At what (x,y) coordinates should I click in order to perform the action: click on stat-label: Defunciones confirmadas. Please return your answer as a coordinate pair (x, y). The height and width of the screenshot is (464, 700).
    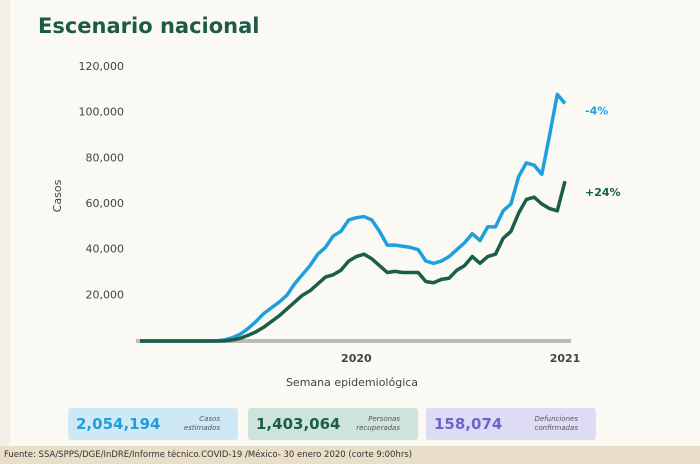
    Looking at the image, I should click on (556, 423).